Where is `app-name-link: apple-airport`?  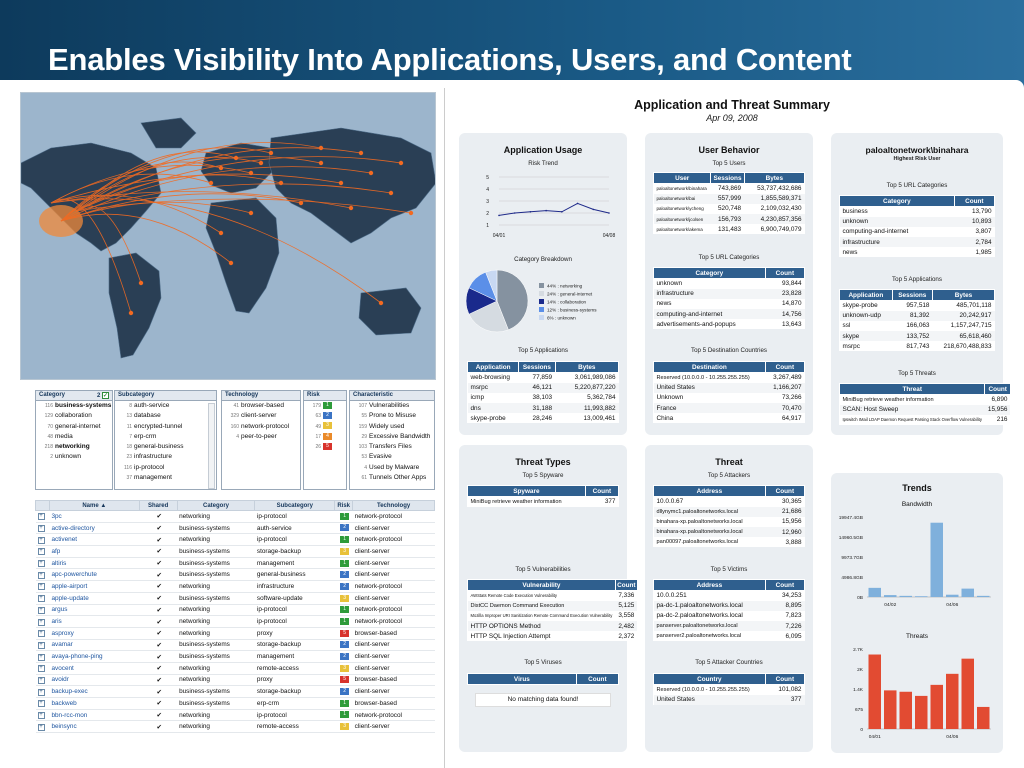
app-name-link: apple-airport is located at coordinates (94, 586).